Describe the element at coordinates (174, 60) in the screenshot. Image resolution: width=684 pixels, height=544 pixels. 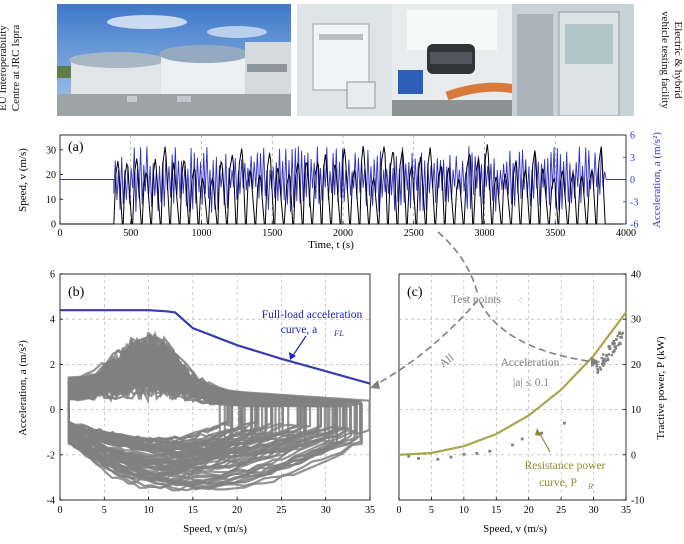
I see `jrc-building-photo` at that location.